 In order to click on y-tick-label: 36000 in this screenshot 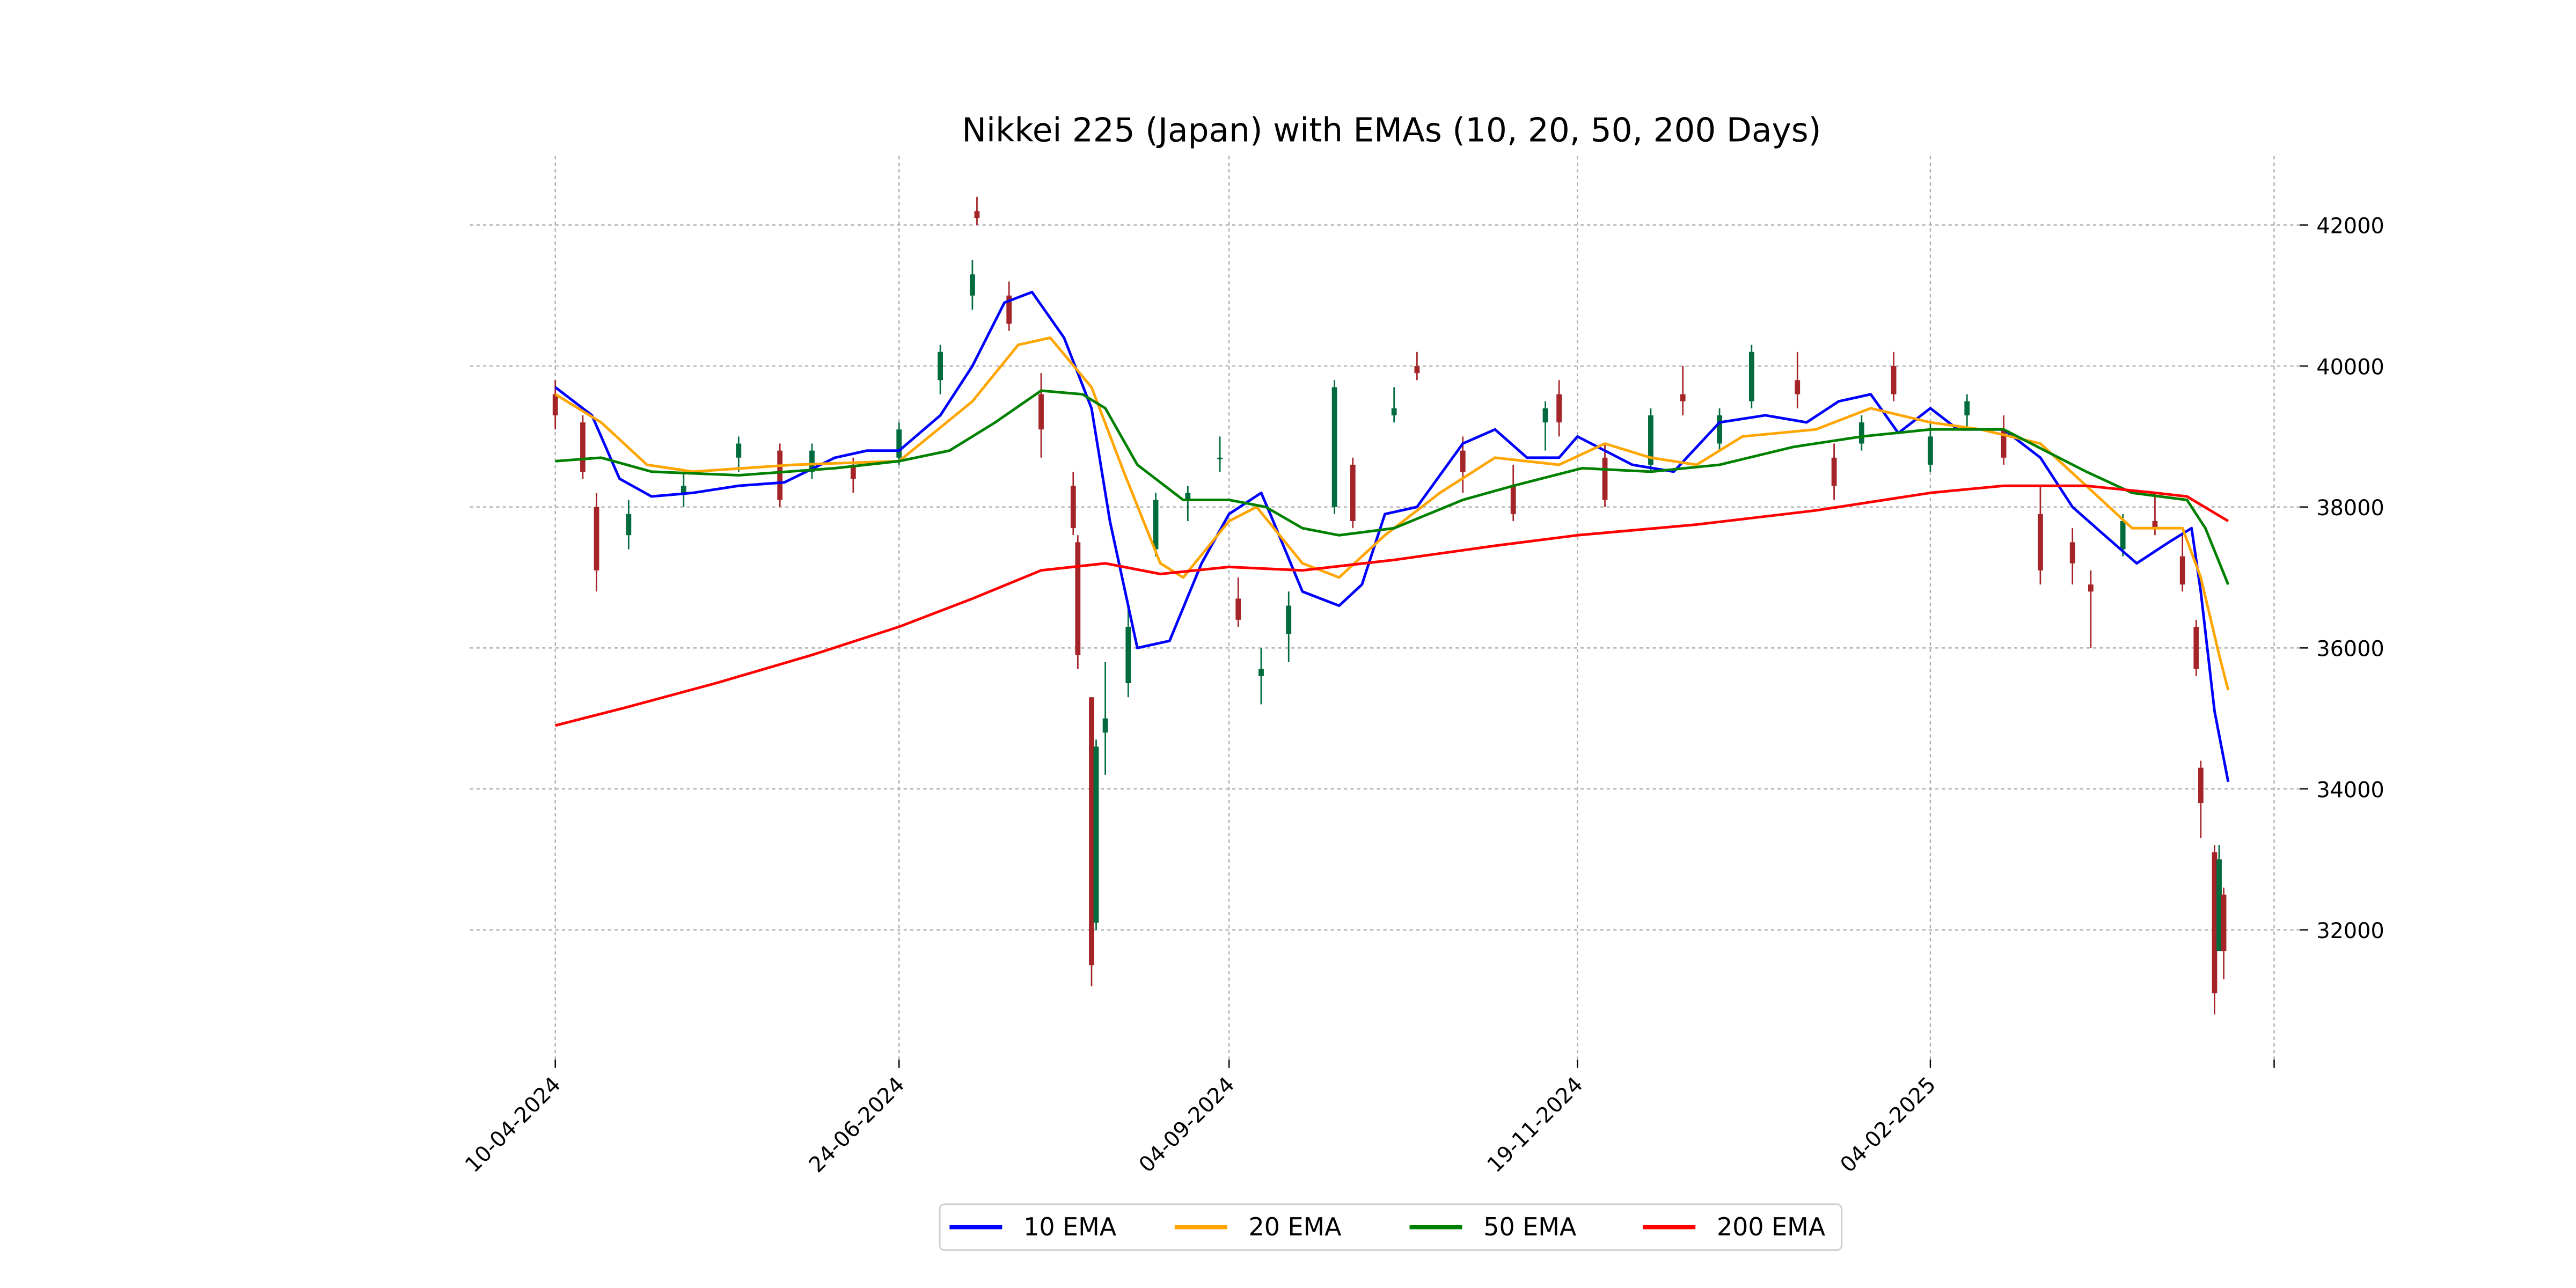, I will do `click(2350, 649)`.